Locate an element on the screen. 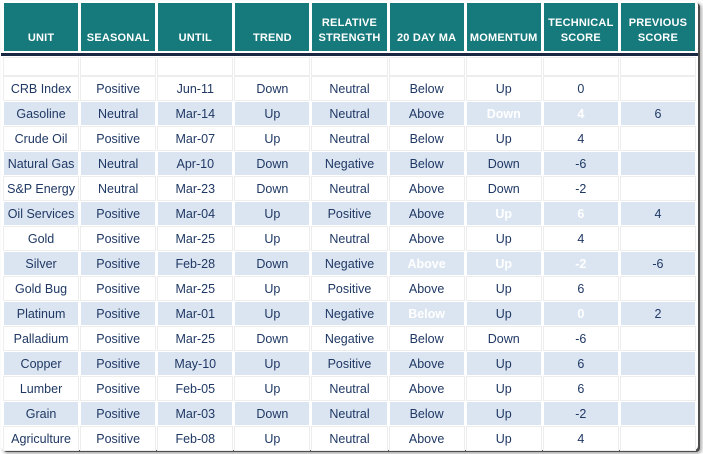  header-divider-line is located at coordinates (349, 54).